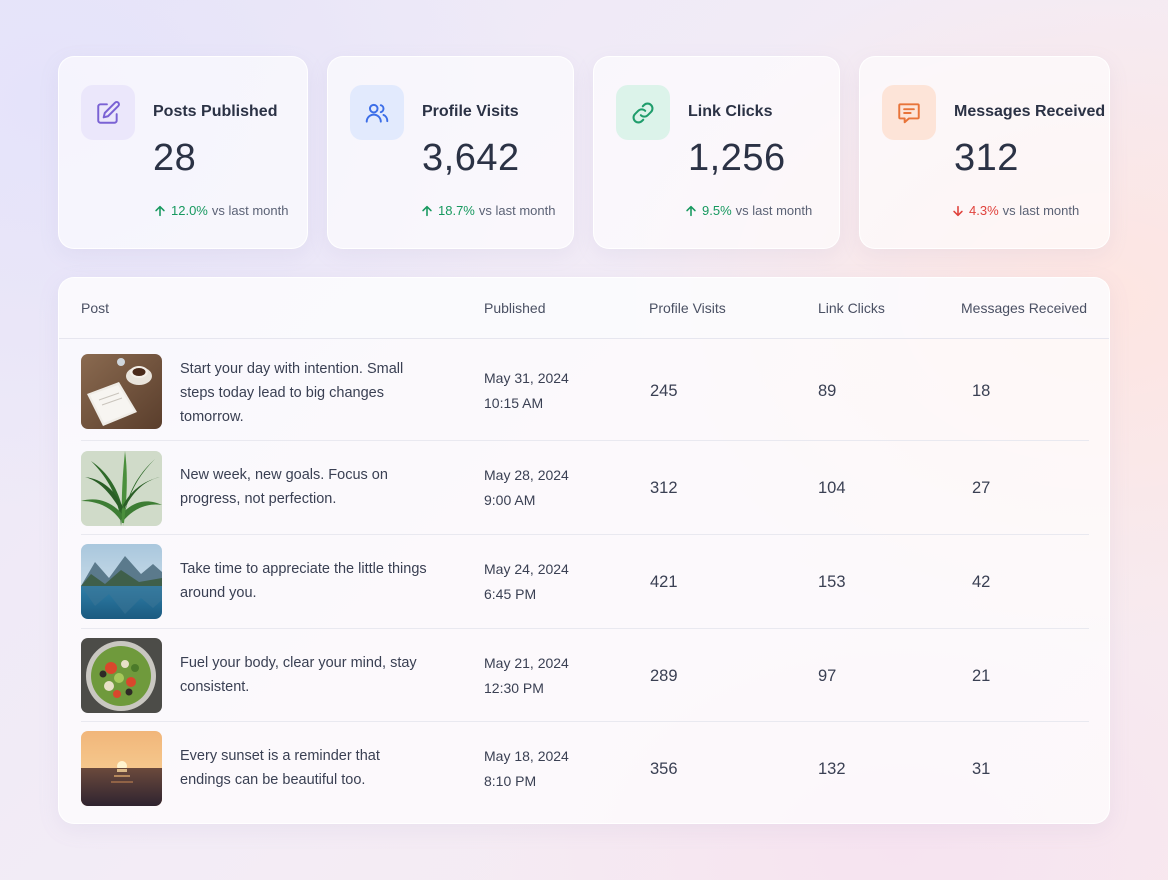 The width and height of the screenshot is (1168, 880). What do you see at coordinates (981, 391) in the screenshot?
I see `messages-received-value: 18` at bounding box center [981, 391].